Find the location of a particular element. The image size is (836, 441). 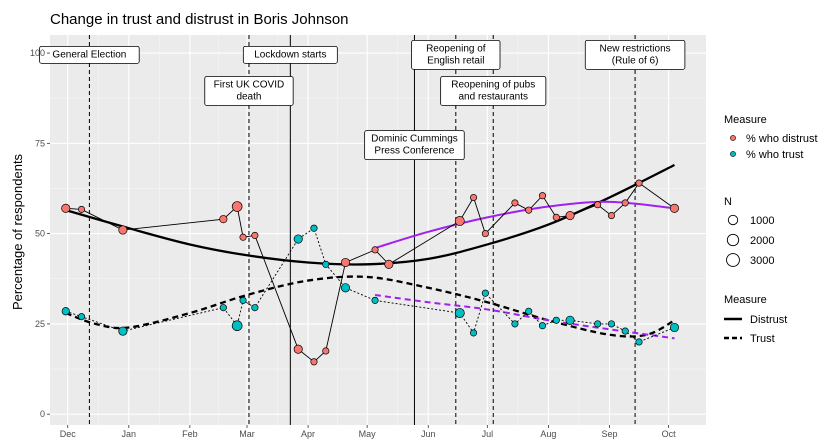

x-tick-label: May is located at coordinates (368, 434).